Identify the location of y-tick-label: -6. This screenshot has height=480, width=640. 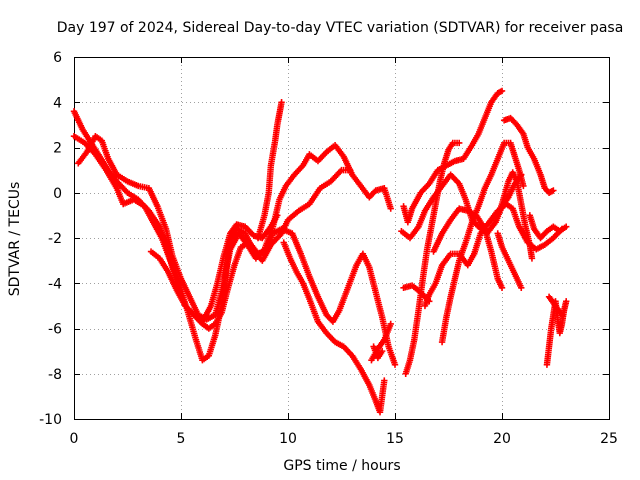
(55, 330).